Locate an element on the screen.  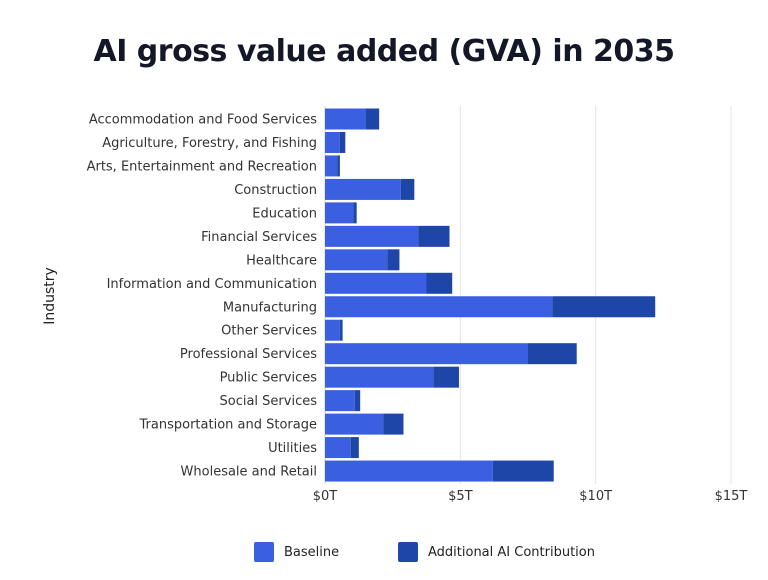
category-label: Financial Services is located at coordinates (259, 237).